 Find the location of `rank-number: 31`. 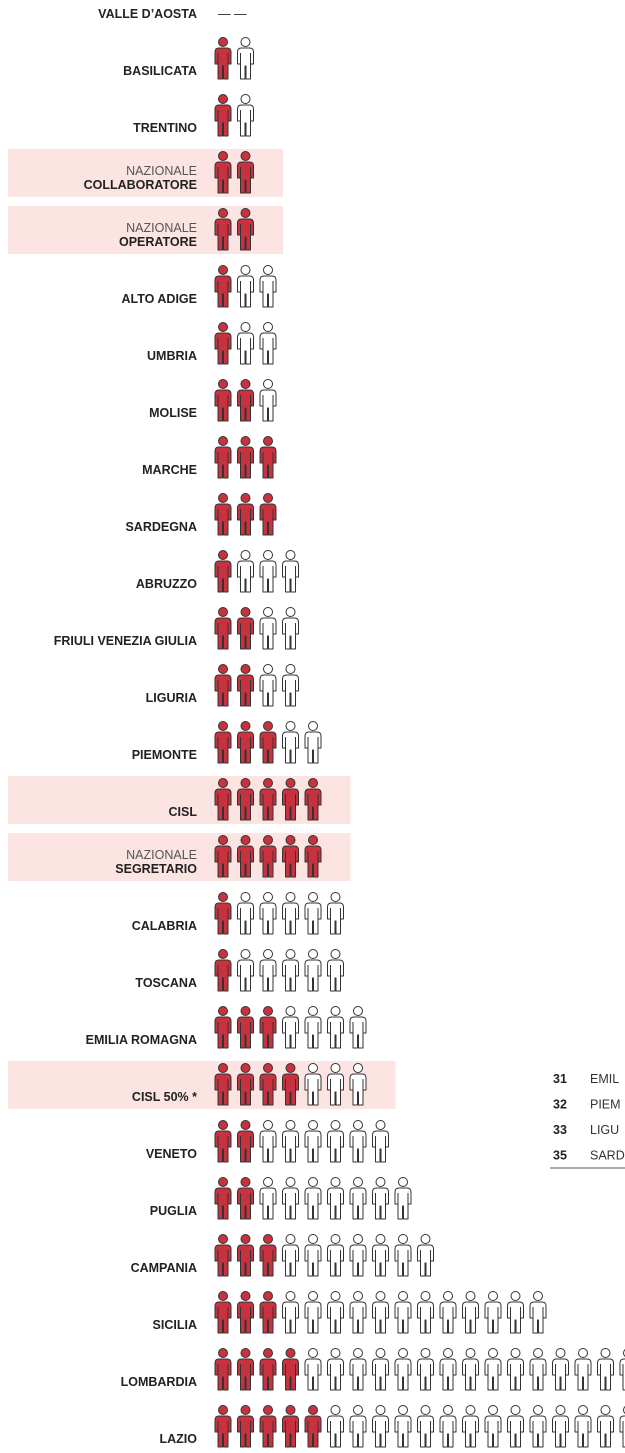

rank-number: 31 is located at coordinates (560, 1079).